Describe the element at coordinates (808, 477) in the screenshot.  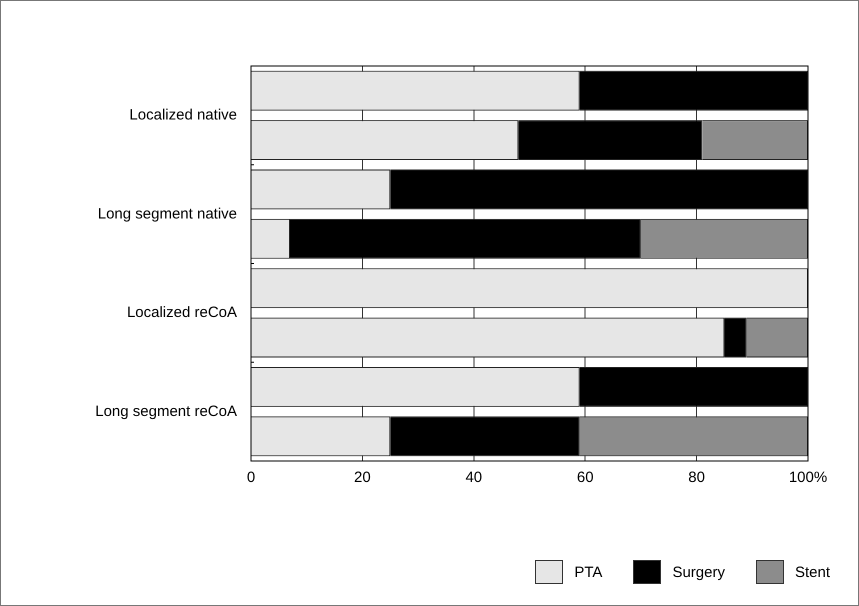
I see `x-tick-label: 100%` at that location.